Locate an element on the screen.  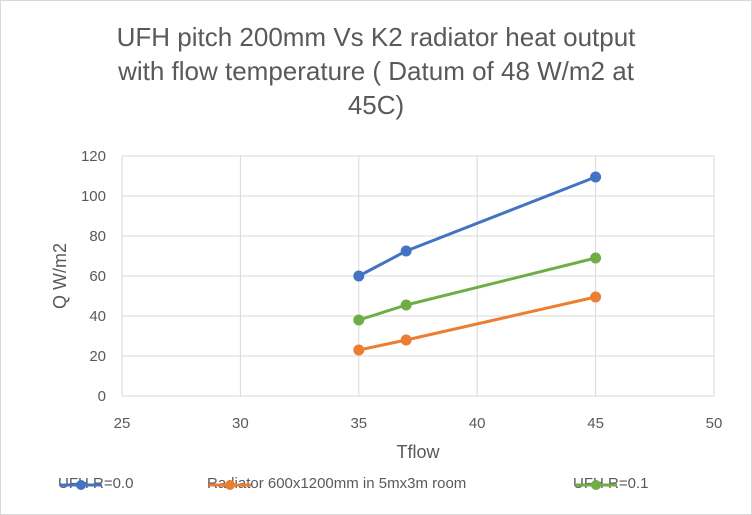
y-tick-label: 0 is located at coordinates (102, 396).